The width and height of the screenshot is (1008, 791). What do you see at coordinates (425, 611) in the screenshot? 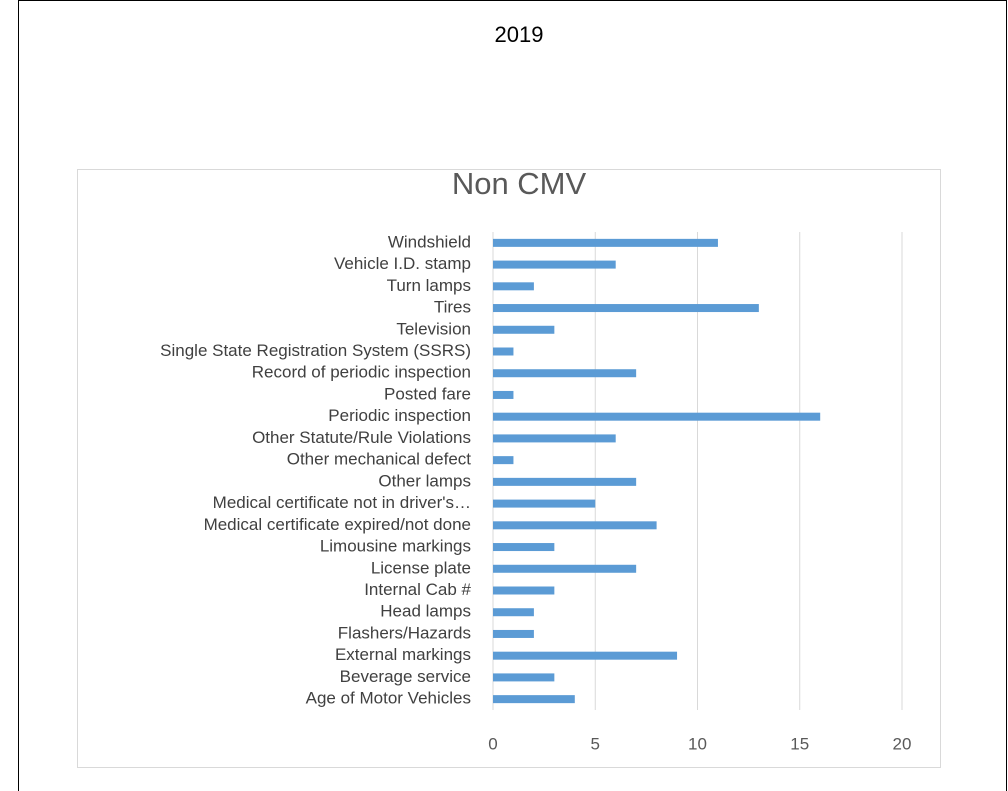
I see `y-tick-label: Head lamps` at bounding box center [425, 611].